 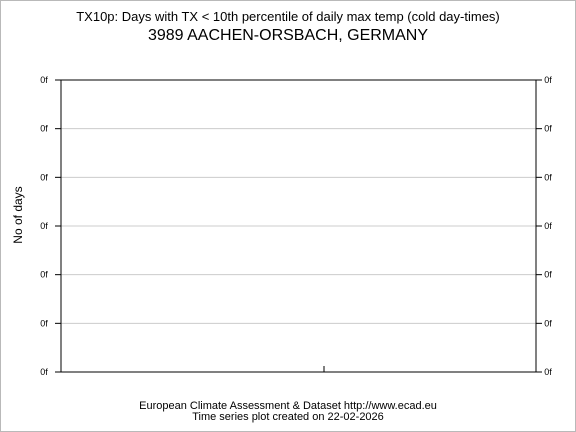 I want to click on y-tick-labels-right: 0f 0f 0f 0f 0f 0f 0f, so click(x=548, y=226).